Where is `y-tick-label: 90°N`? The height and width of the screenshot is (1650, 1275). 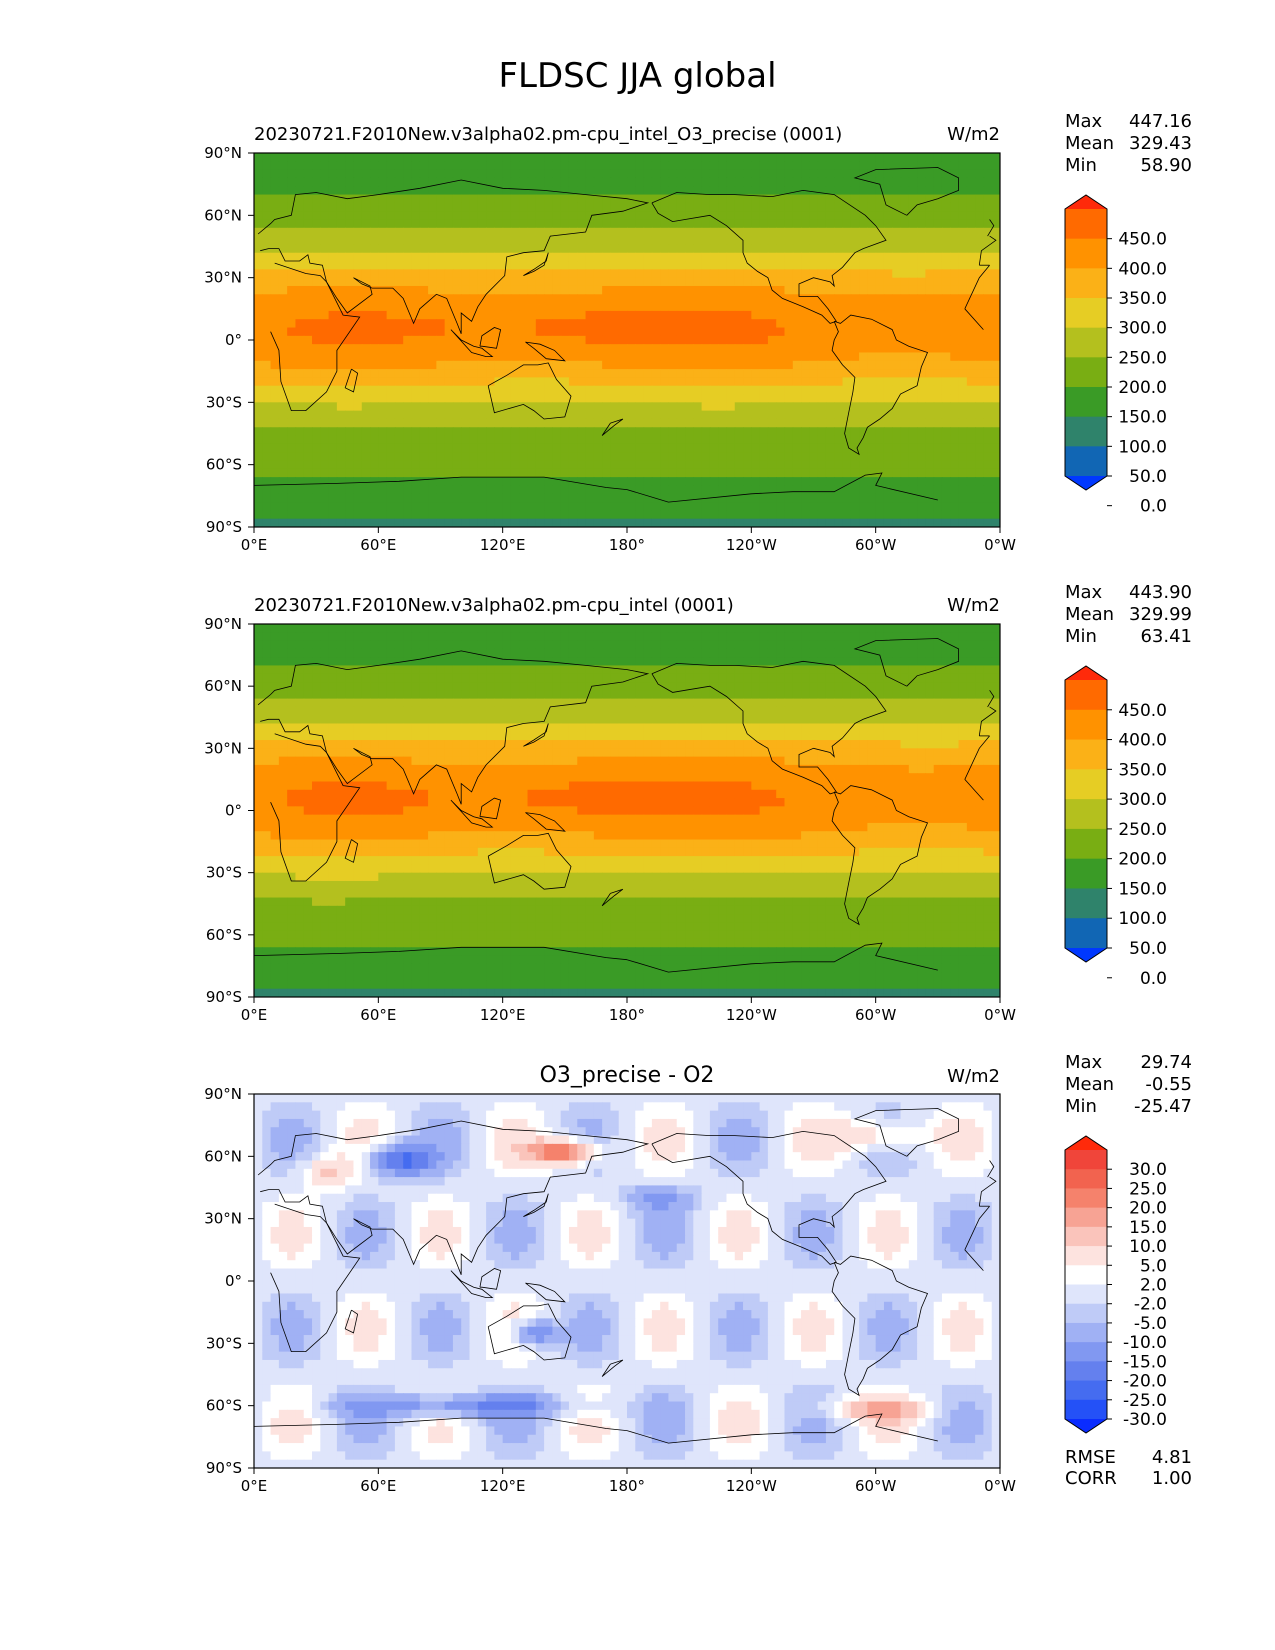 y-tick-label: 90°N is located at coordinates (223, 153).